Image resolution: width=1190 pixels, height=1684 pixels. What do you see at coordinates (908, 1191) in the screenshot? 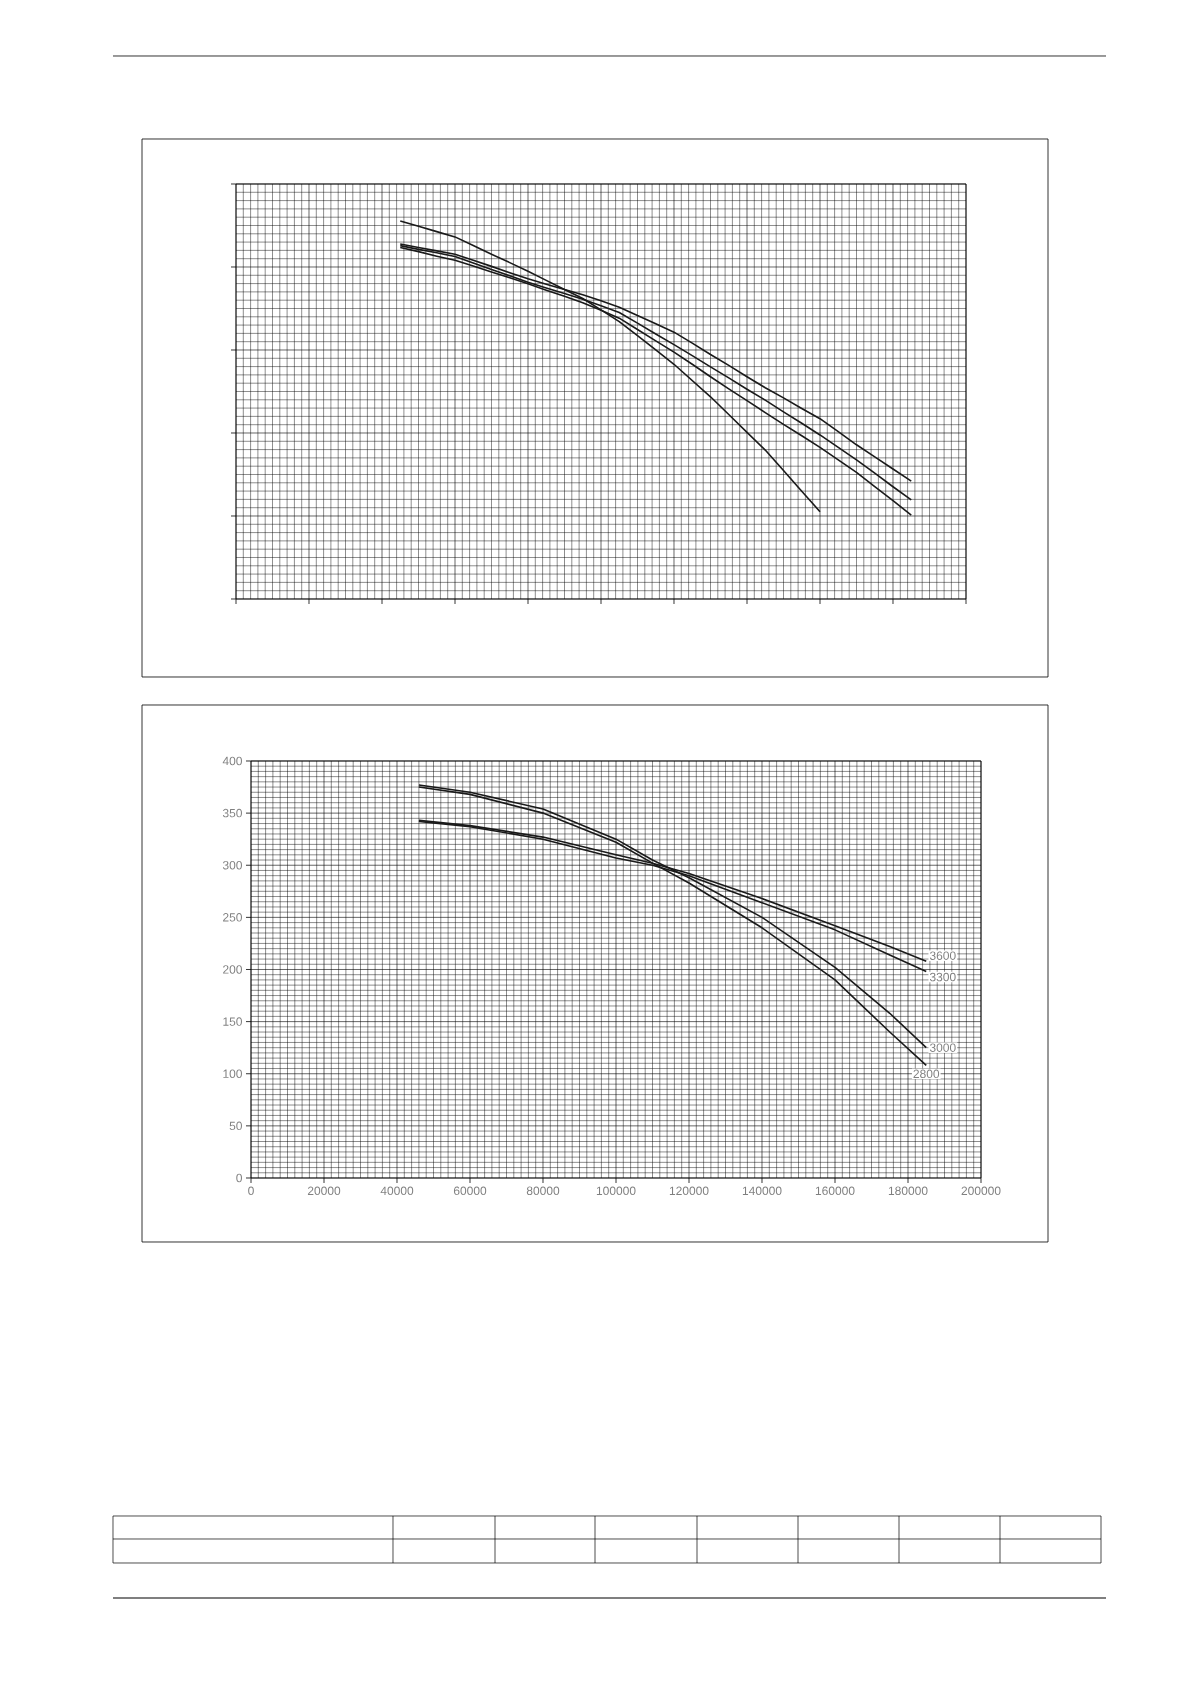
I see `x-tick-label: 180000` at bounding box center [908, 1191].